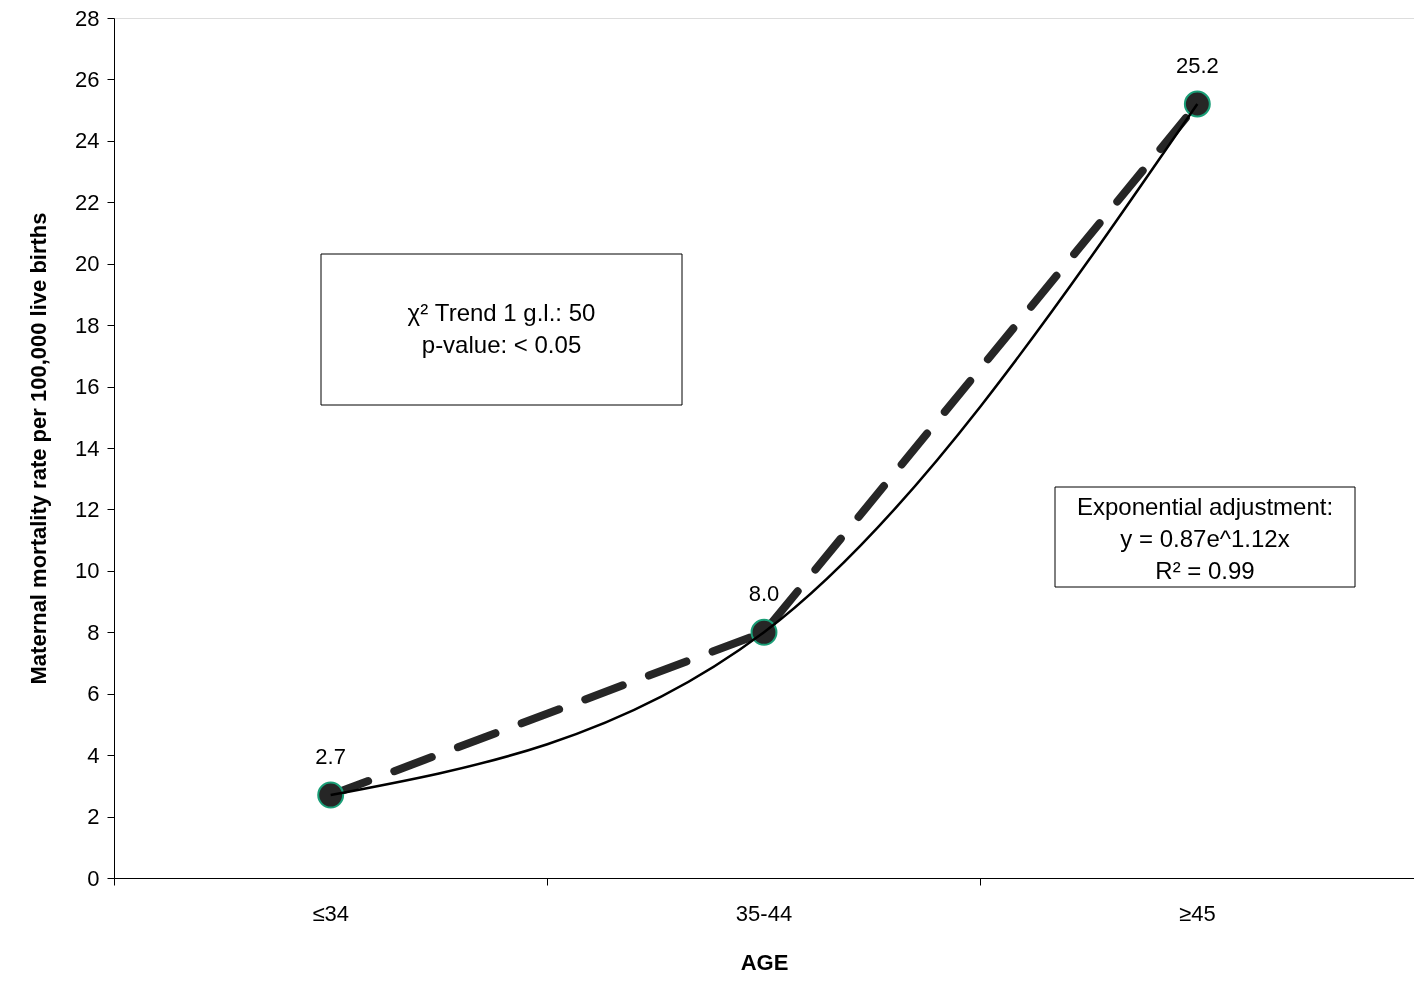 The image size is (1422, 982). What do you see at coordinates (764, 913) in the screenshot?
I see `x-tick-label: 35-44` at bounding box center [764, 913].